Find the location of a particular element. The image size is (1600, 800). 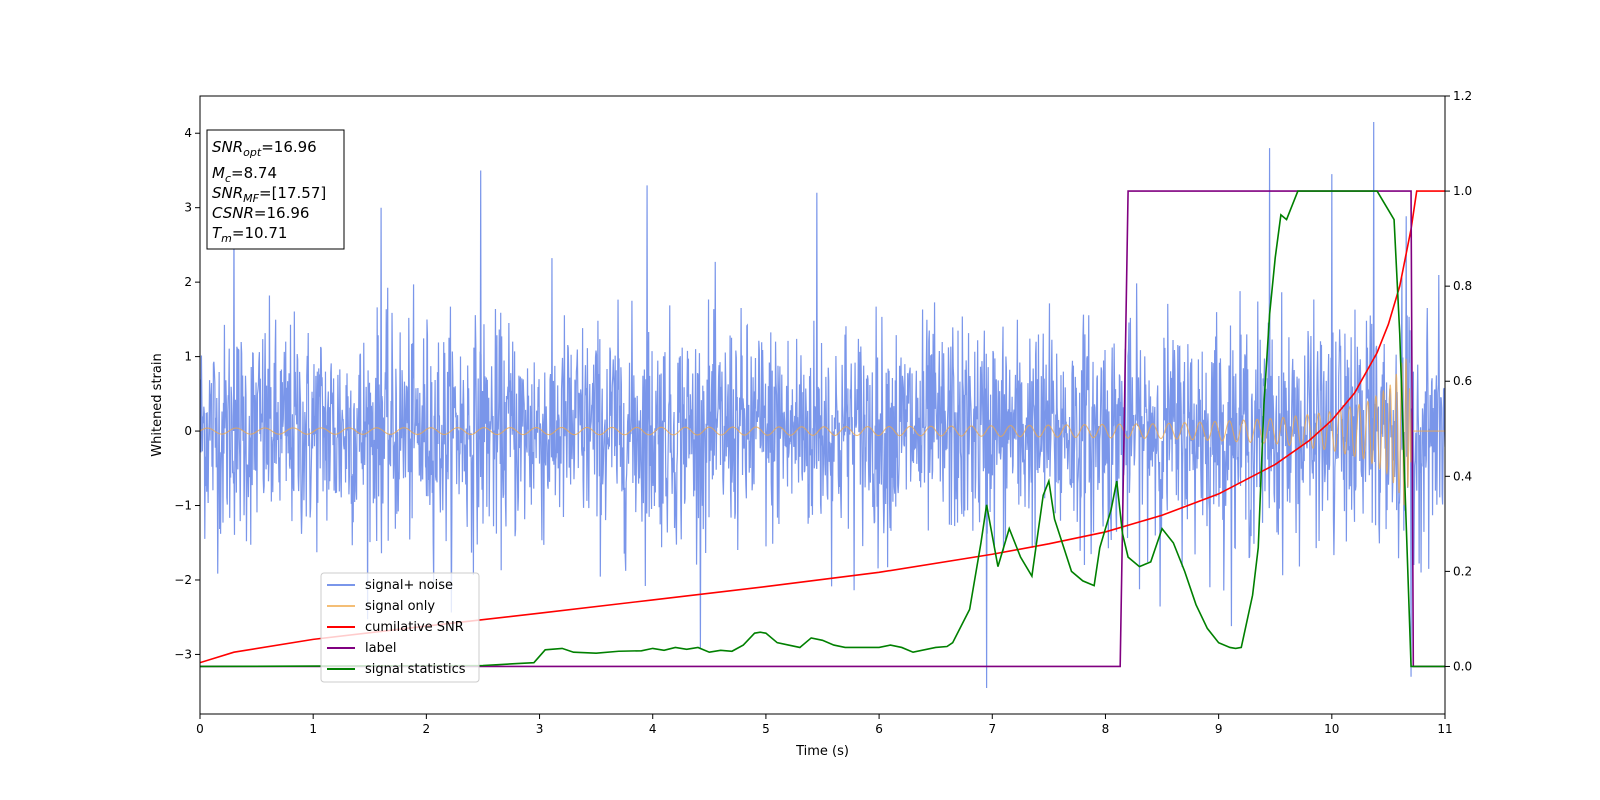

y2-tick-label: 0.2 is located at coordinates (1462, 571).